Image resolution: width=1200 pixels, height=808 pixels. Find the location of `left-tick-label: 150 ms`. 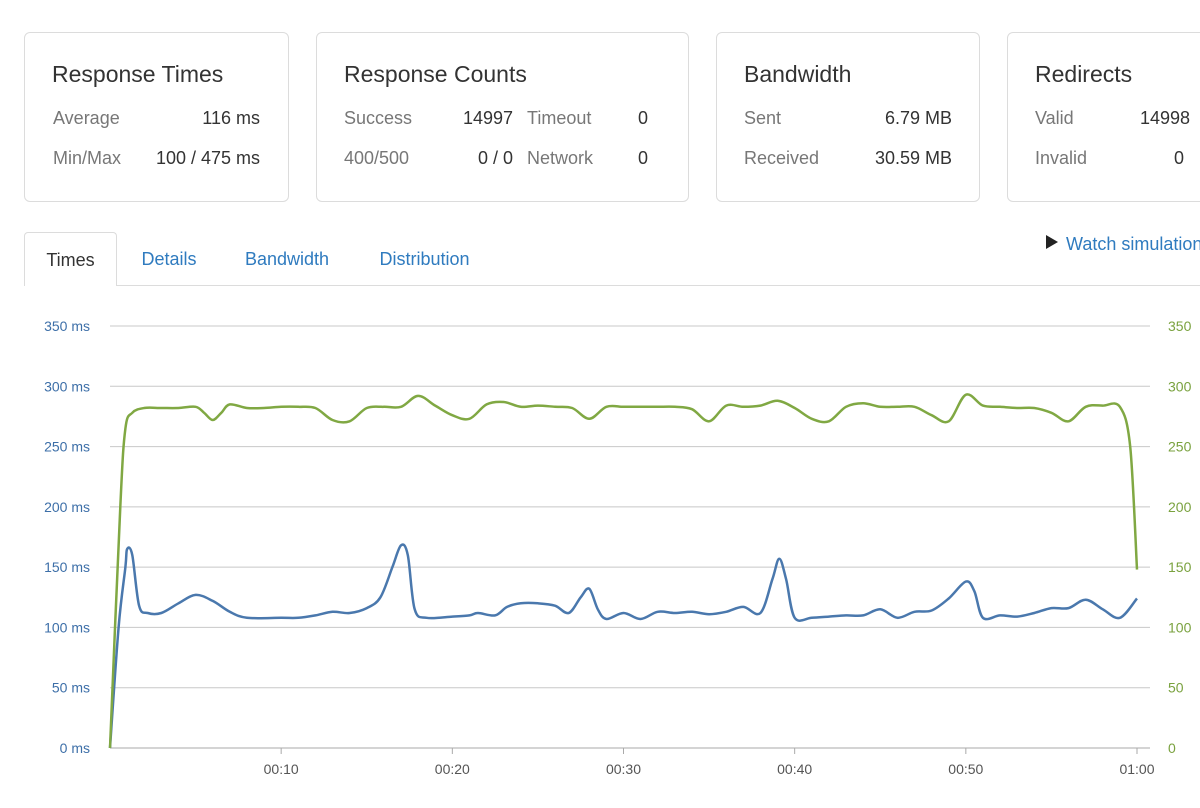

left-tick-label: 150 ms is located at coordinates (67, 567).